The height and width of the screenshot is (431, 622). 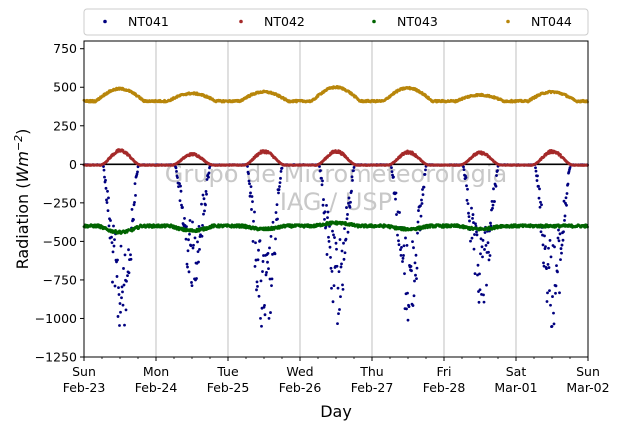 What do you see at coordinates (18, 143) in the screenshot?
I see `y-axis-unit-exponent: −2` at bounding box center [18, 143].